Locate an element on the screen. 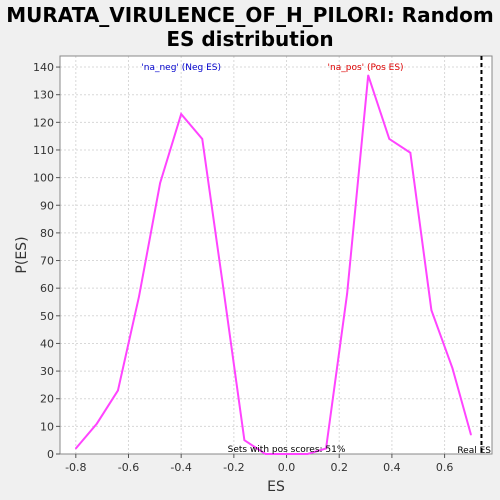 The height and width of the screenshot is (500, 500). y-tick-label: 130 is located at coordinates (43, 95).